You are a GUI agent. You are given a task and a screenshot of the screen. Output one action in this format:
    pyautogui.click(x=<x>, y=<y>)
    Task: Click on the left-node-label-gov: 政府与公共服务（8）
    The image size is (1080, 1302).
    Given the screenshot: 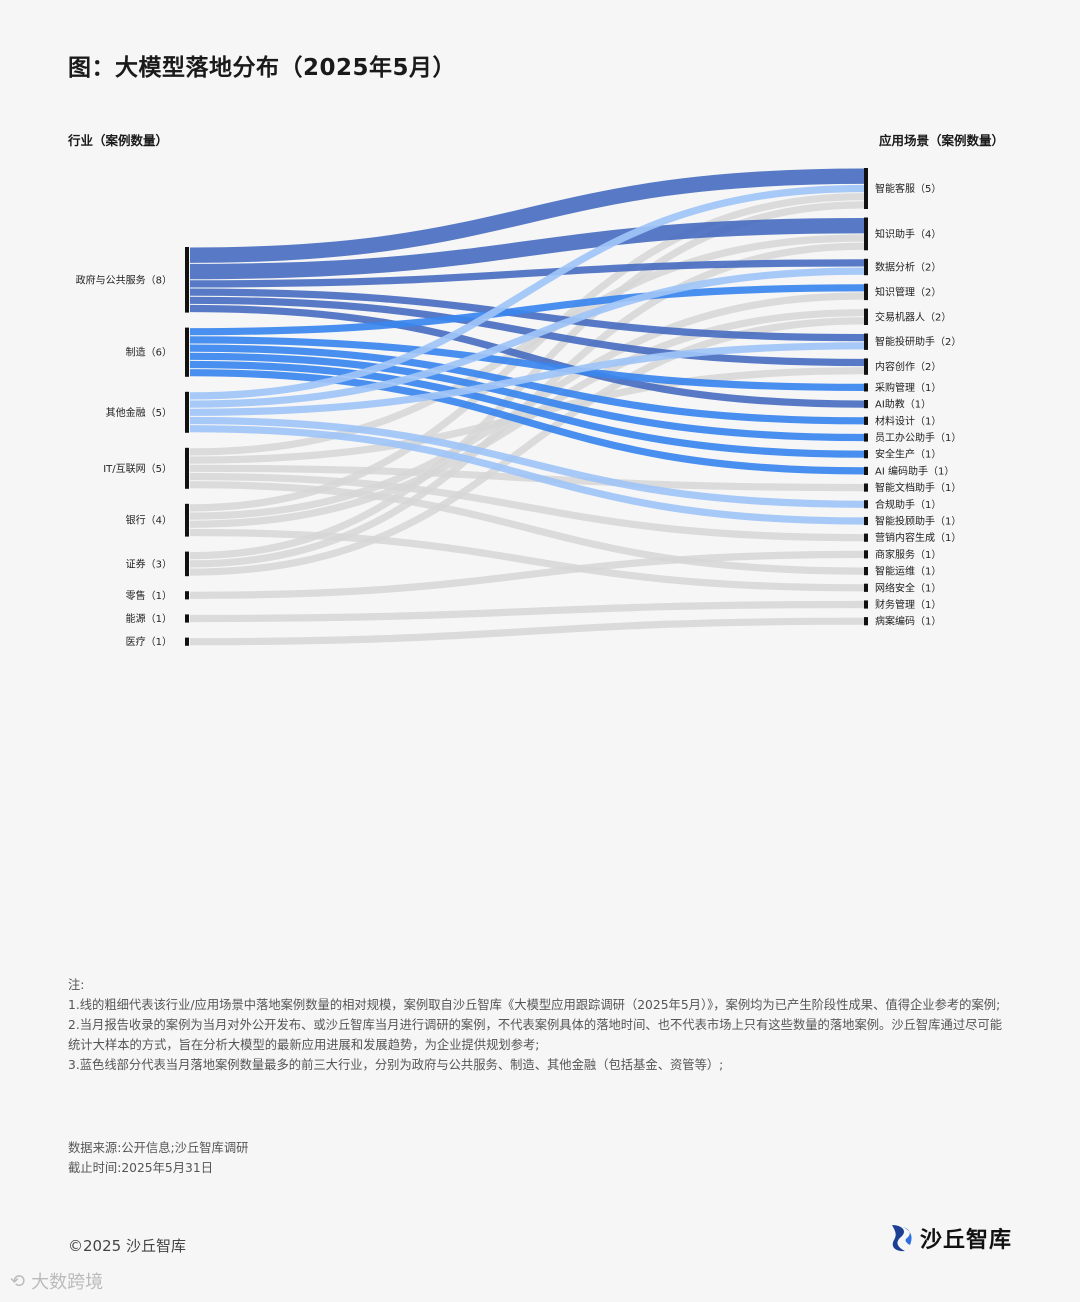 What is the action you would take?
    pyautogui.click(x=124, y=279)
    